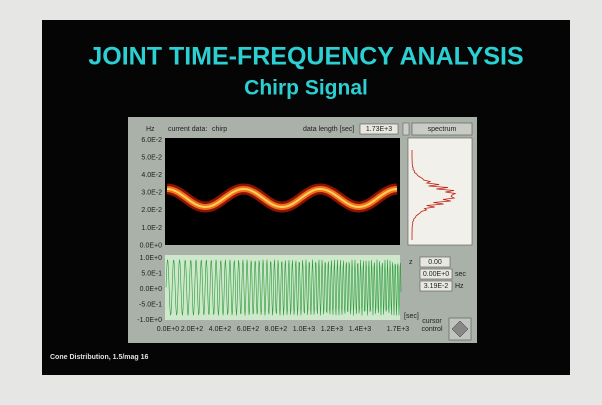  I want to click on cursor-time: 0.00E+0, so click(436, 274).